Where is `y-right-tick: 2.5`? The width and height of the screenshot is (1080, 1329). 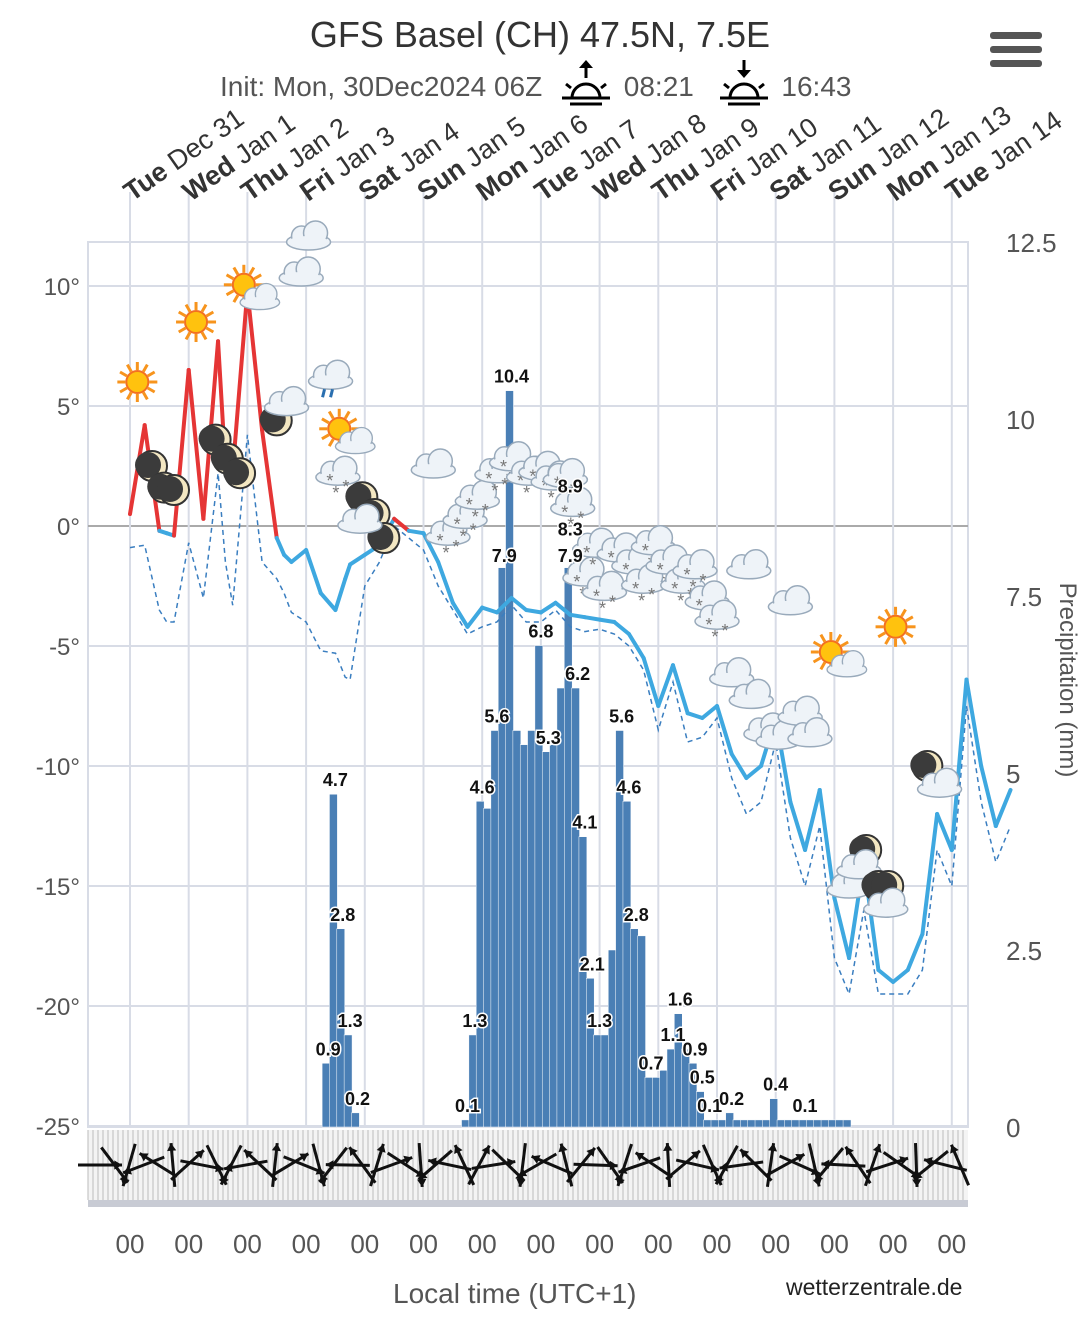
y-right-tick: 2.5 is located at coordinates (1024, 951).